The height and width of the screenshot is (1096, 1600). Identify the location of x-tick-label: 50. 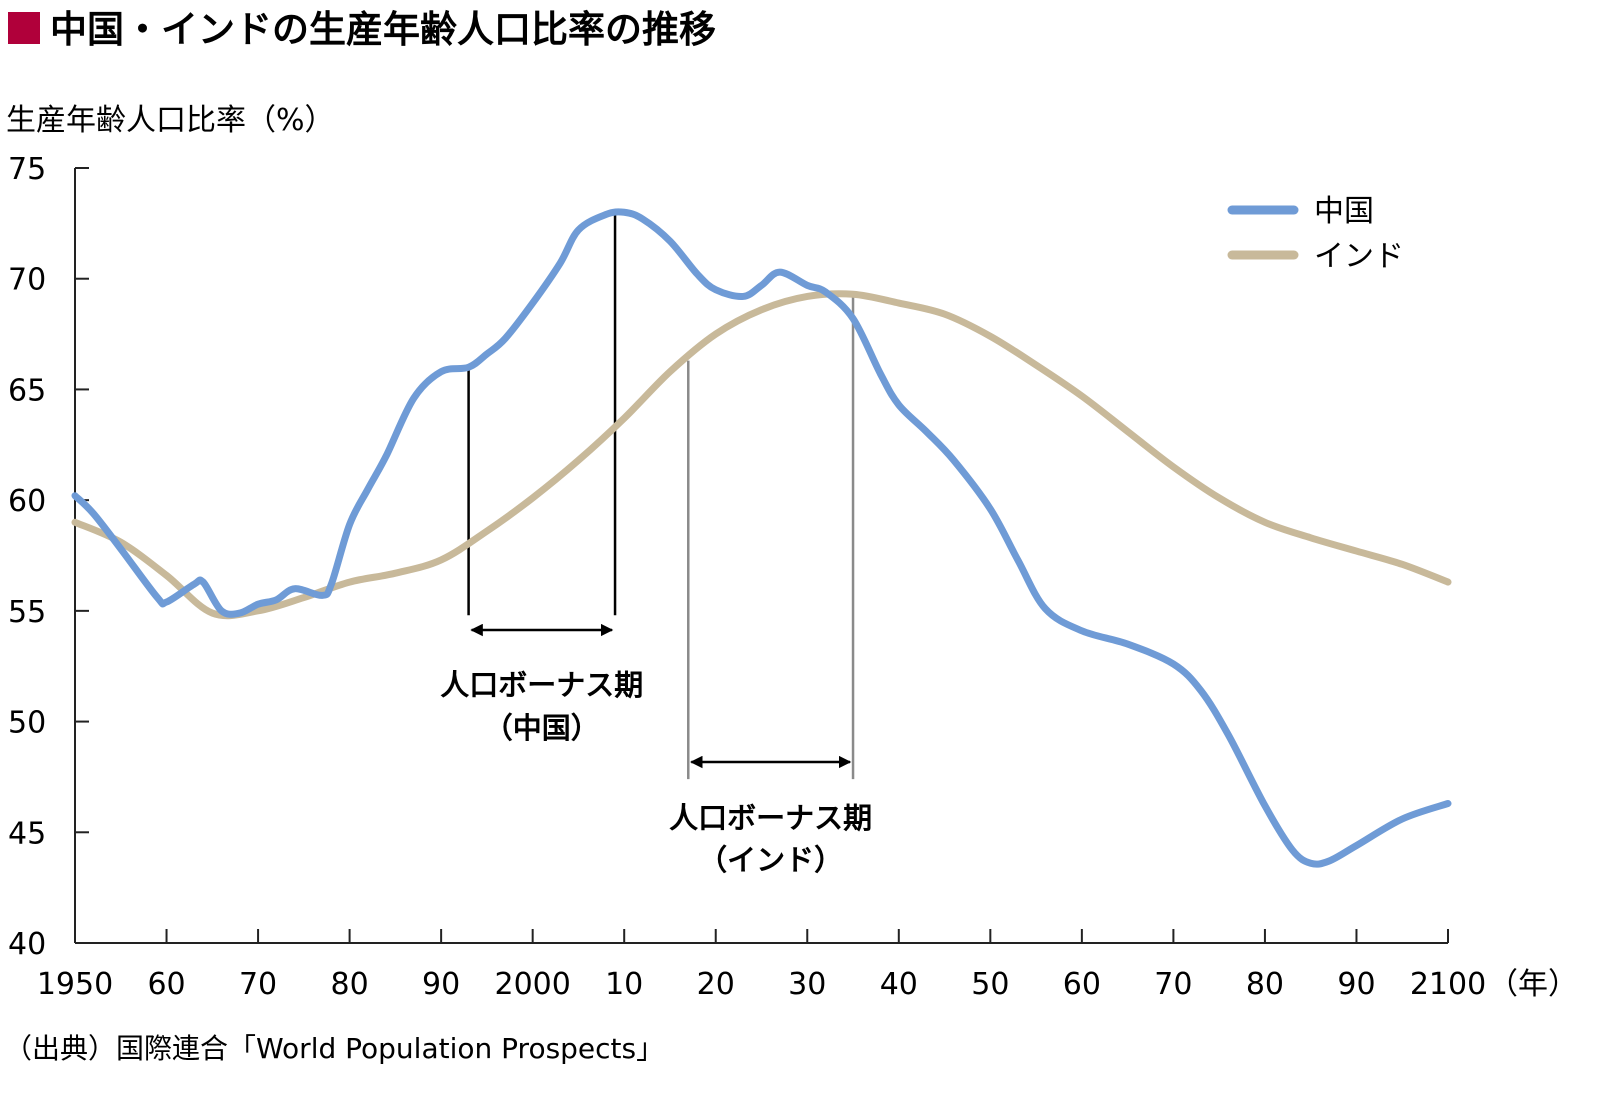
(990, 984).